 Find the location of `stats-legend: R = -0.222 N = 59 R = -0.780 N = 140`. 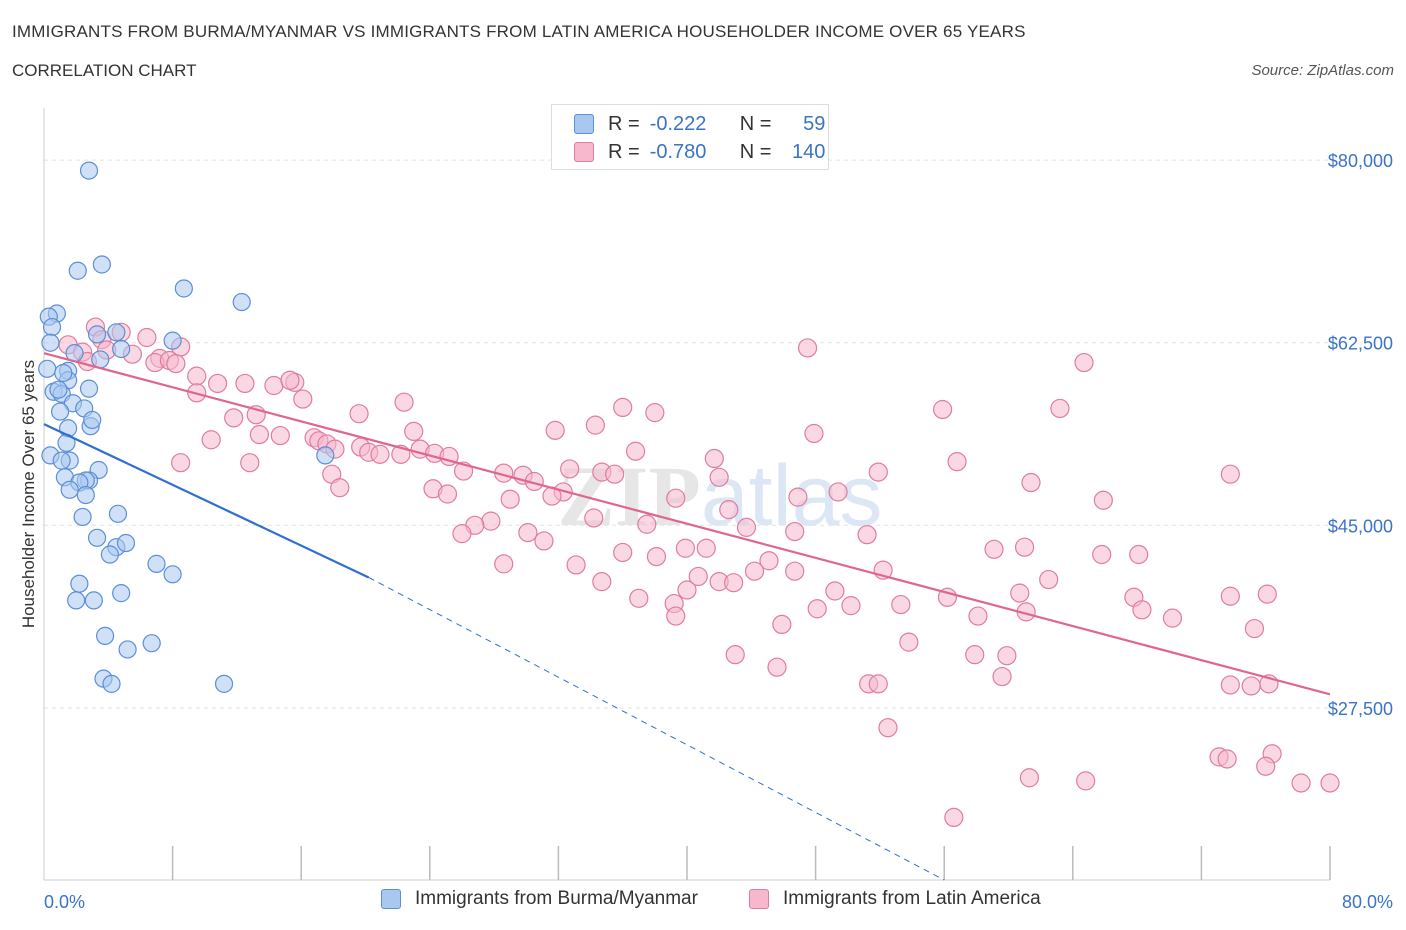

stats-legend: R = -0.222 N = 59 R = -0.780 N = 140 is located at coordinates (690, 137).